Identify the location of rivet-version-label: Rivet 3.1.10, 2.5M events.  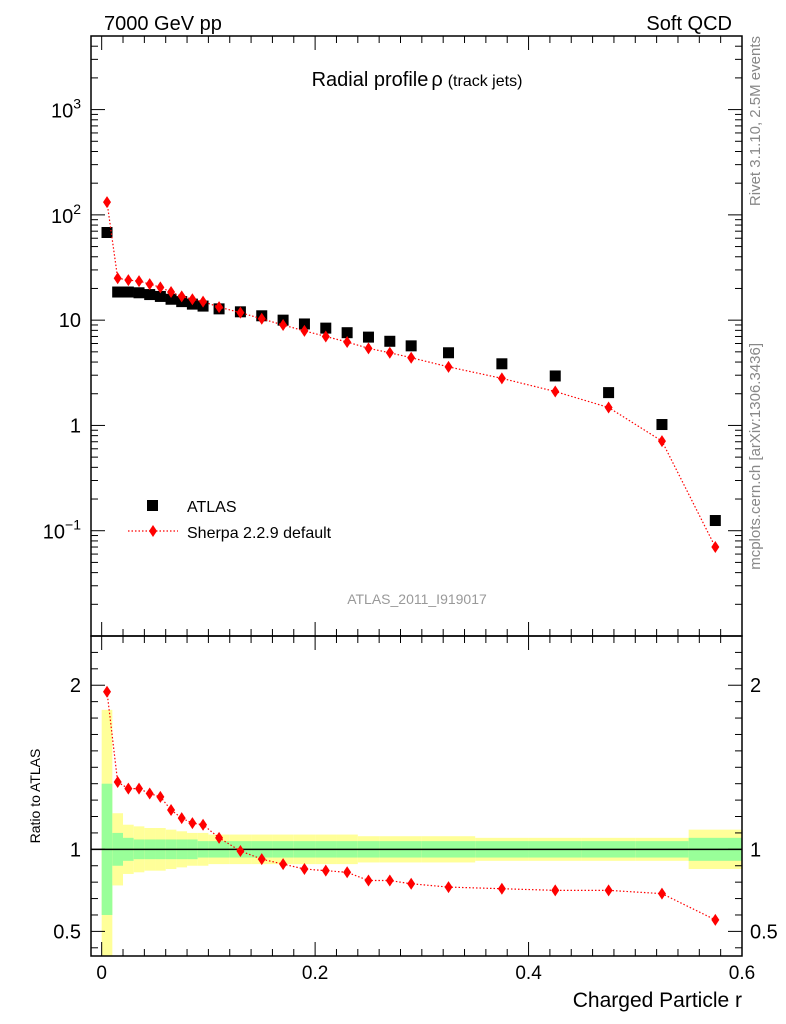
(755, 121).